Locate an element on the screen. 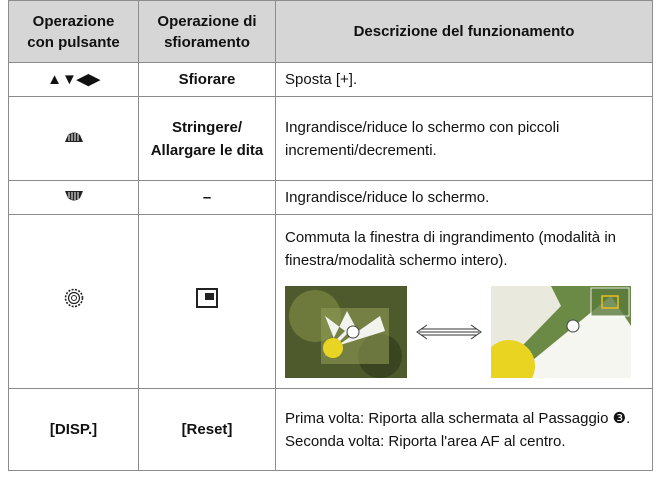 The width and height of the screenshot is (661, 480). illustration is located at coordinates (464, 331).